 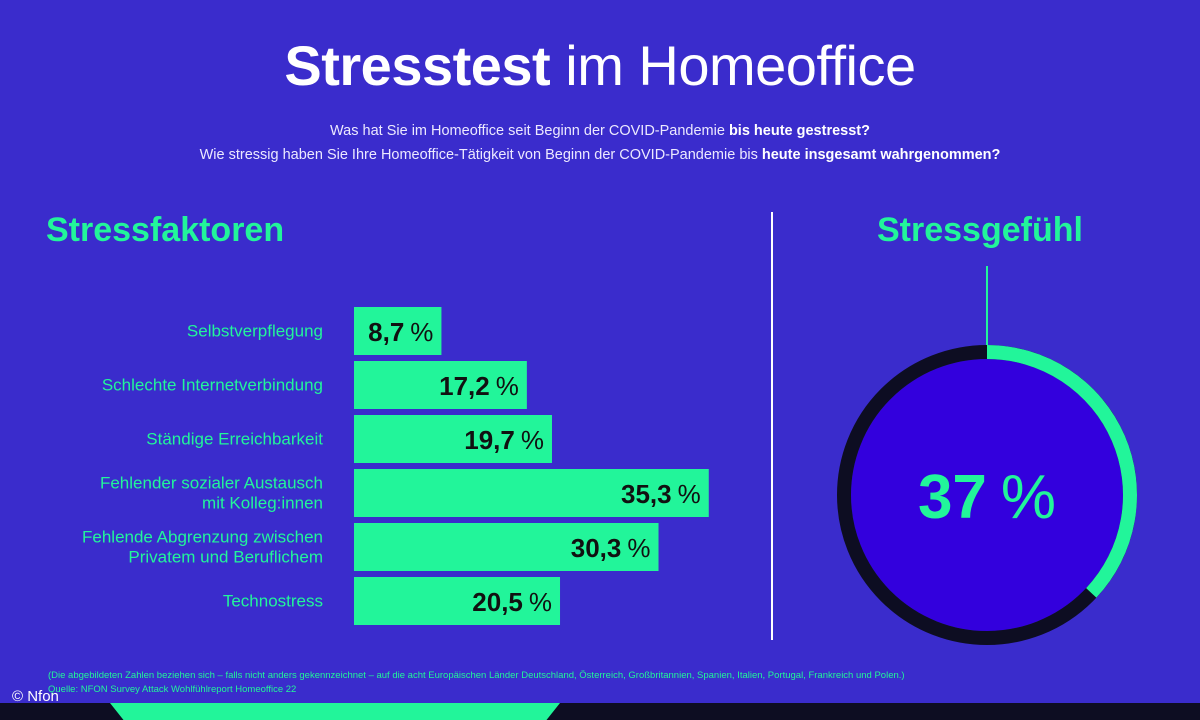 I want to click on title-bold: Stresstest, so click(x=417, y=65).